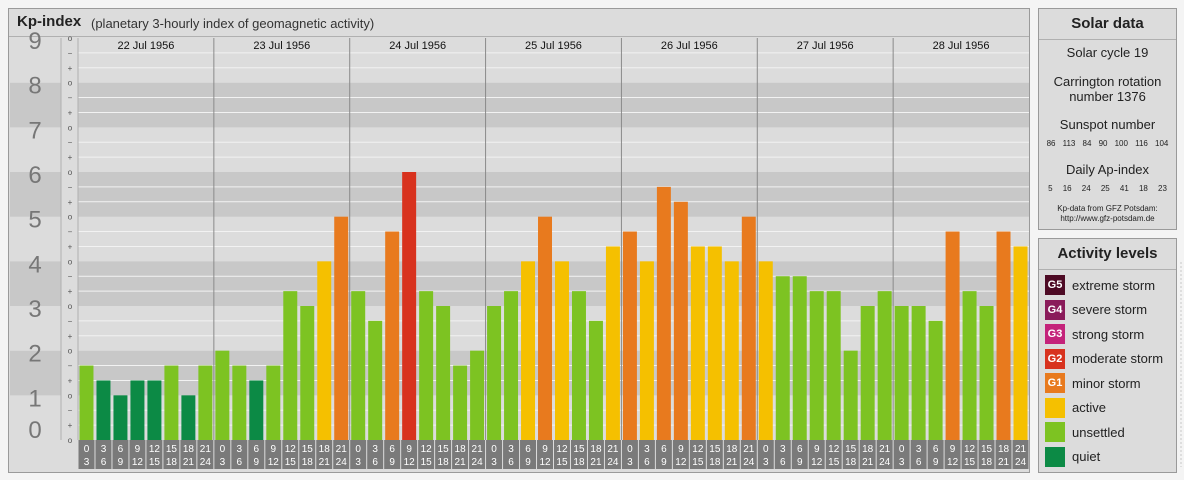  I want to click on legend-item: G1 minor storm, so click(1093, 383).